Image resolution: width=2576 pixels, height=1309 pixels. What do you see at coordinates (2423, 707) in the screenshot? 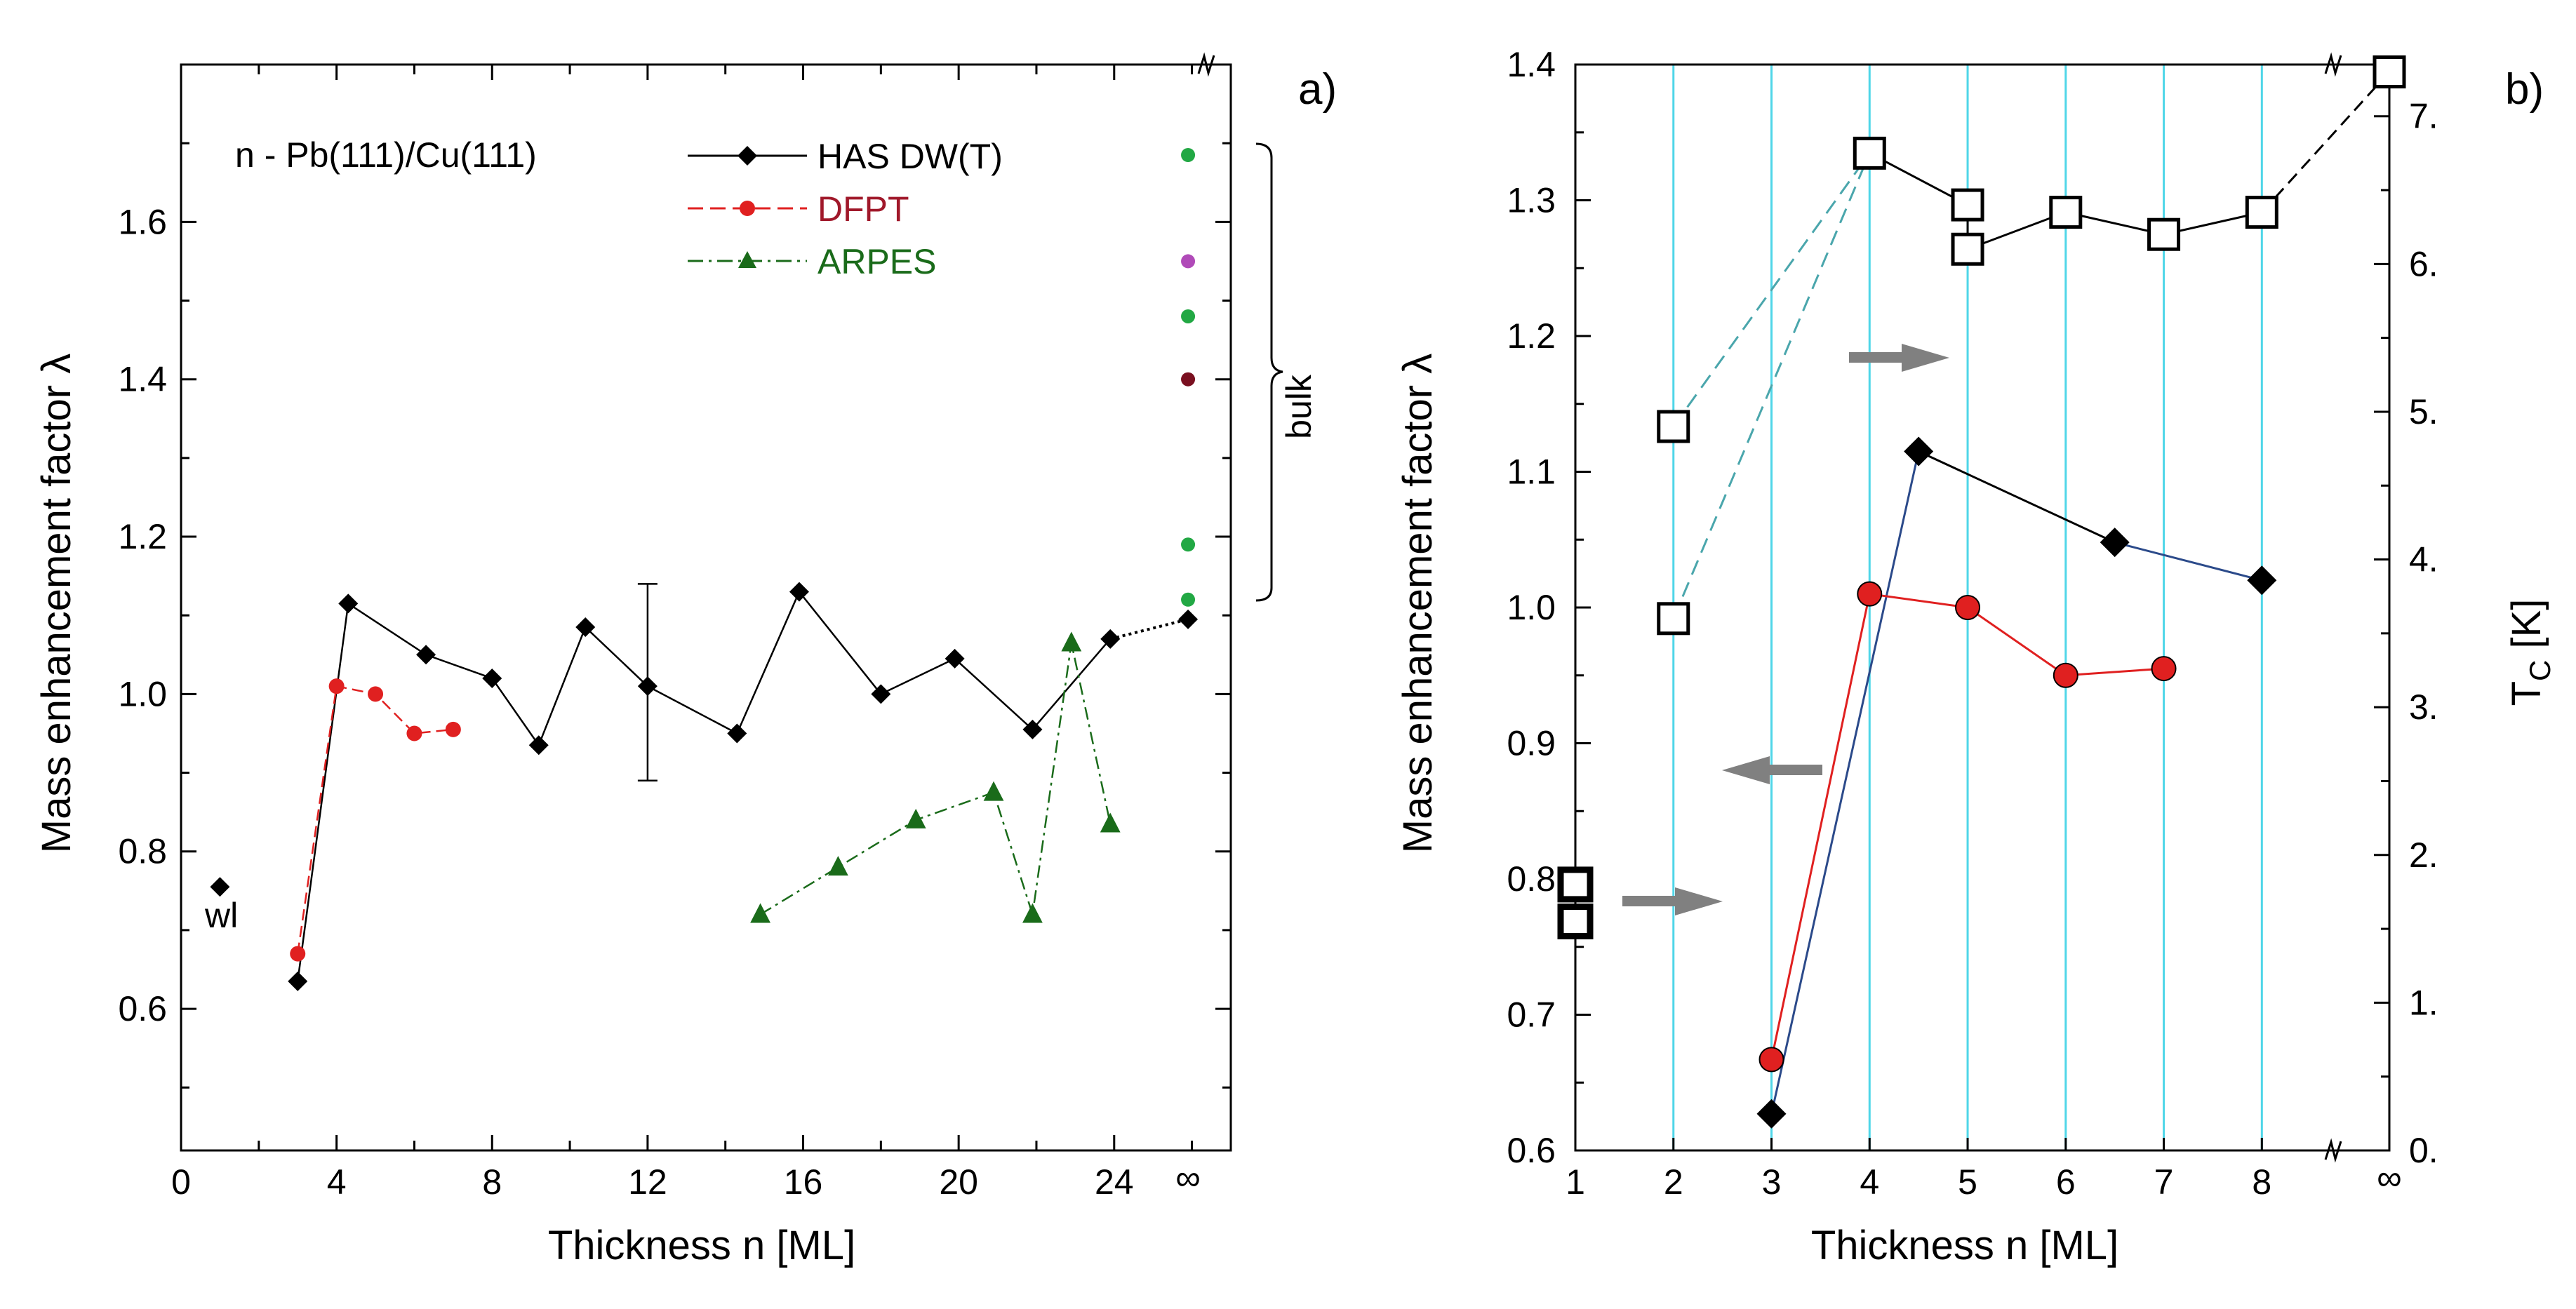
I see `y2-tick-label: 3.` at bounding box center [2423, 707].